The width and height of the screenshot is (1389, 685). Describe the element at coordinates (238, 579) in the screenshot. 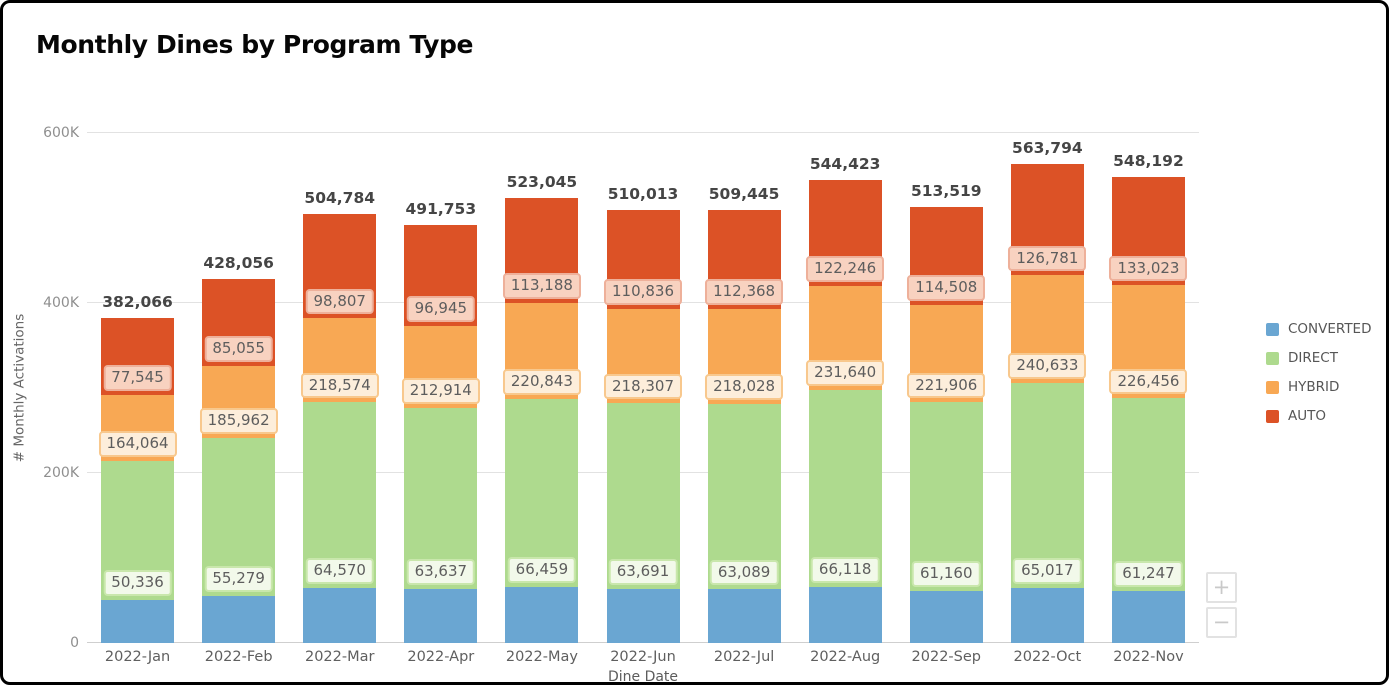

I see `segment-label-converted: 55,279` at that location.